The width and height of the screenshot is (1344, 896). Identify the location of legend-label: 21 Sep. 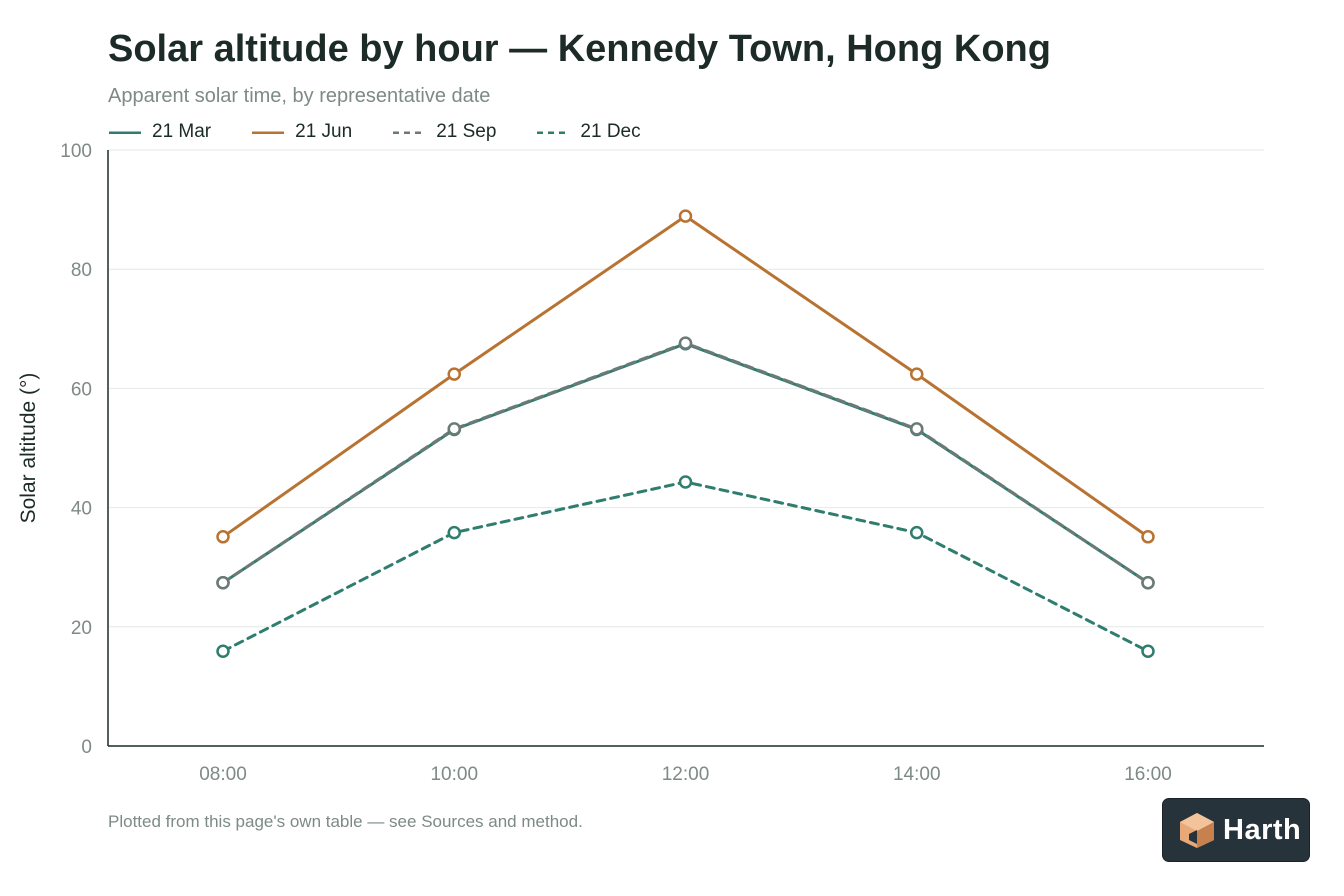
(466, 131).